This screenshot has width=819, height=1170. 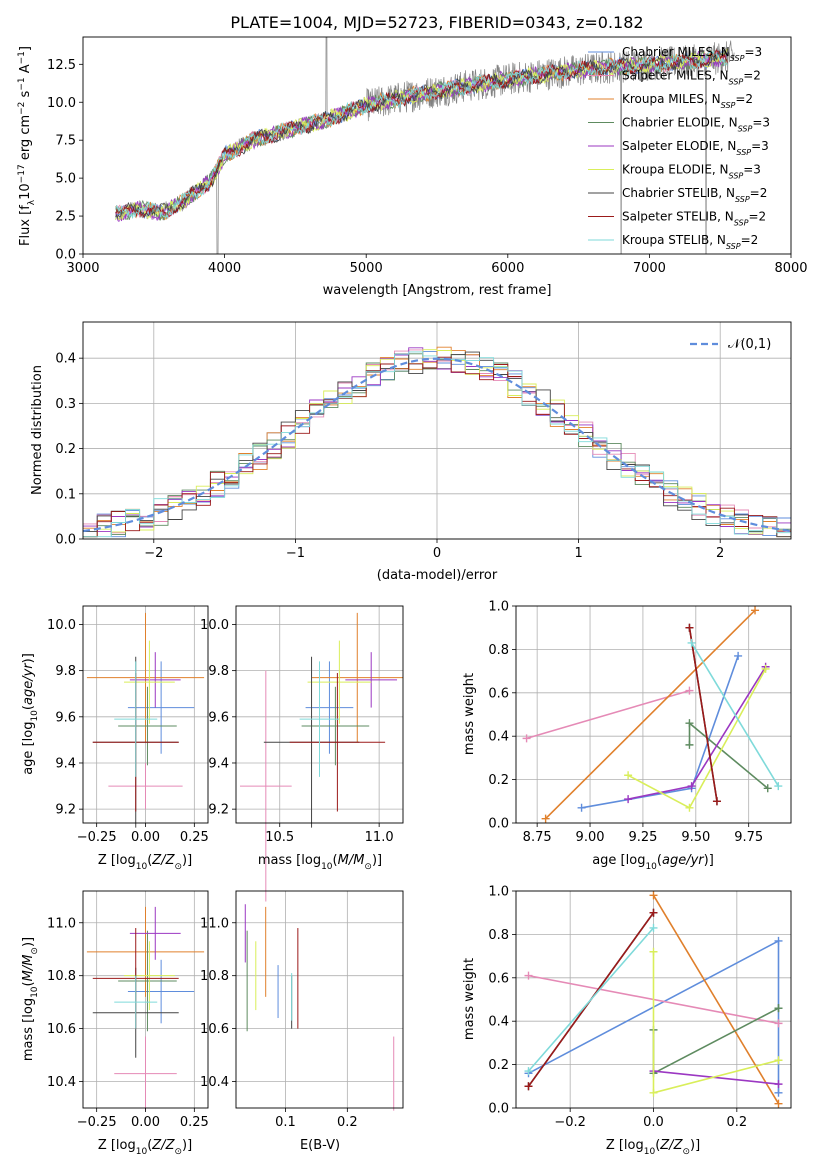 I want to click on y-tick-label: 0.3, so click(x=65, y=404).